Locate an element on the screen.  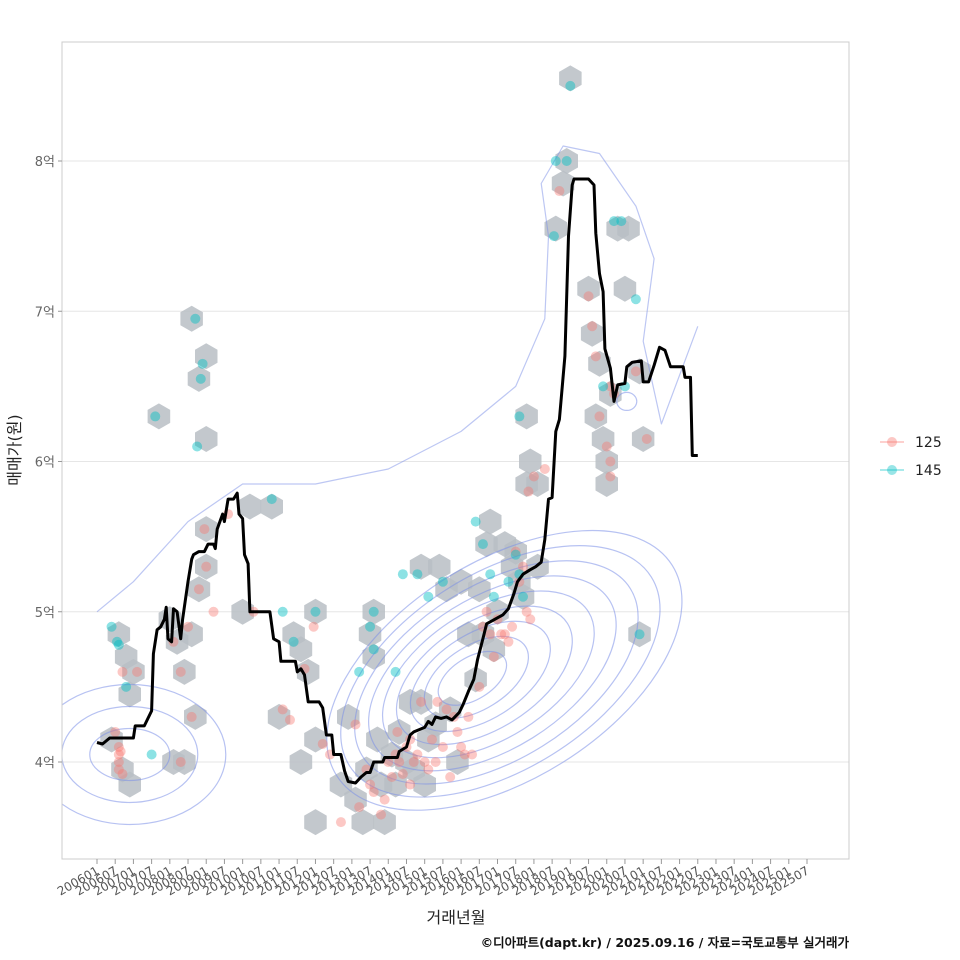
y-tick-label: 8억 is located at coordinates (45, 162).